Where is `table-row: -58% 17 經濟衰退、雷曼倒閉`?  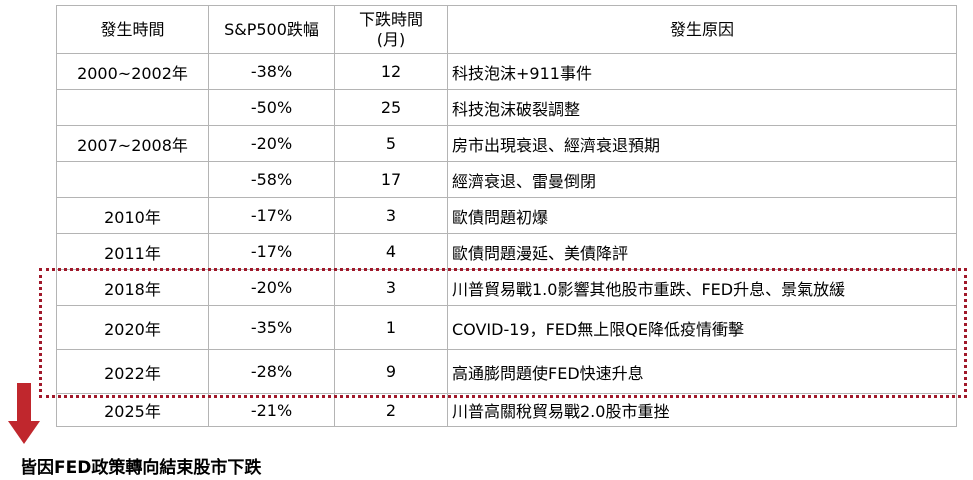 table-row: -58% 17 經濟衰退、雷曼倒閉 is located at coordinates (506, 179).